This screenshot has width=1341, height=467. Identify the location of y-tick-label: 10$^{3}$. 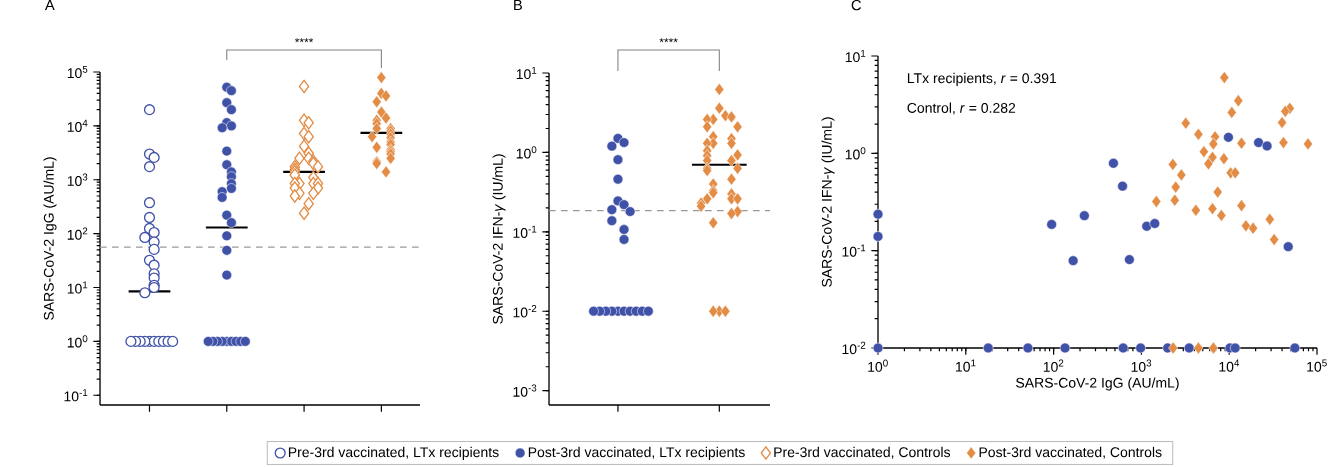
(77, 179).